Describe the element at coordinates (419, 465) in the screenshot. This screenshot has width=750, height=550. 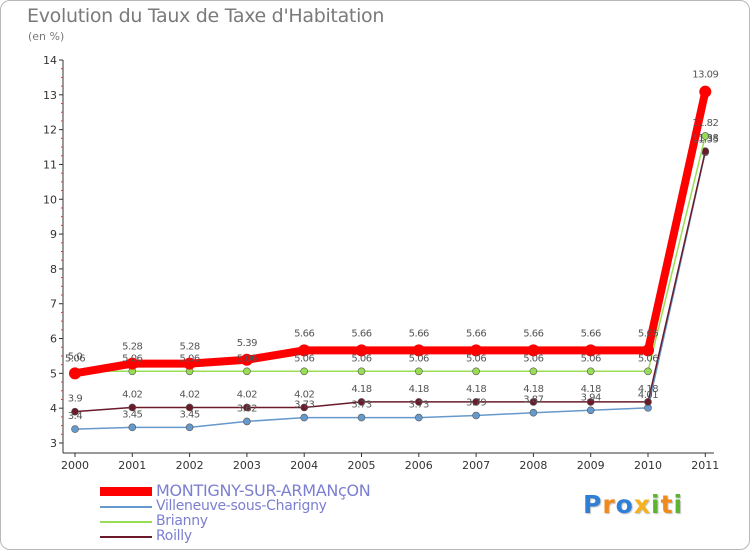
I see `x-tick-label: 2006` at that location.